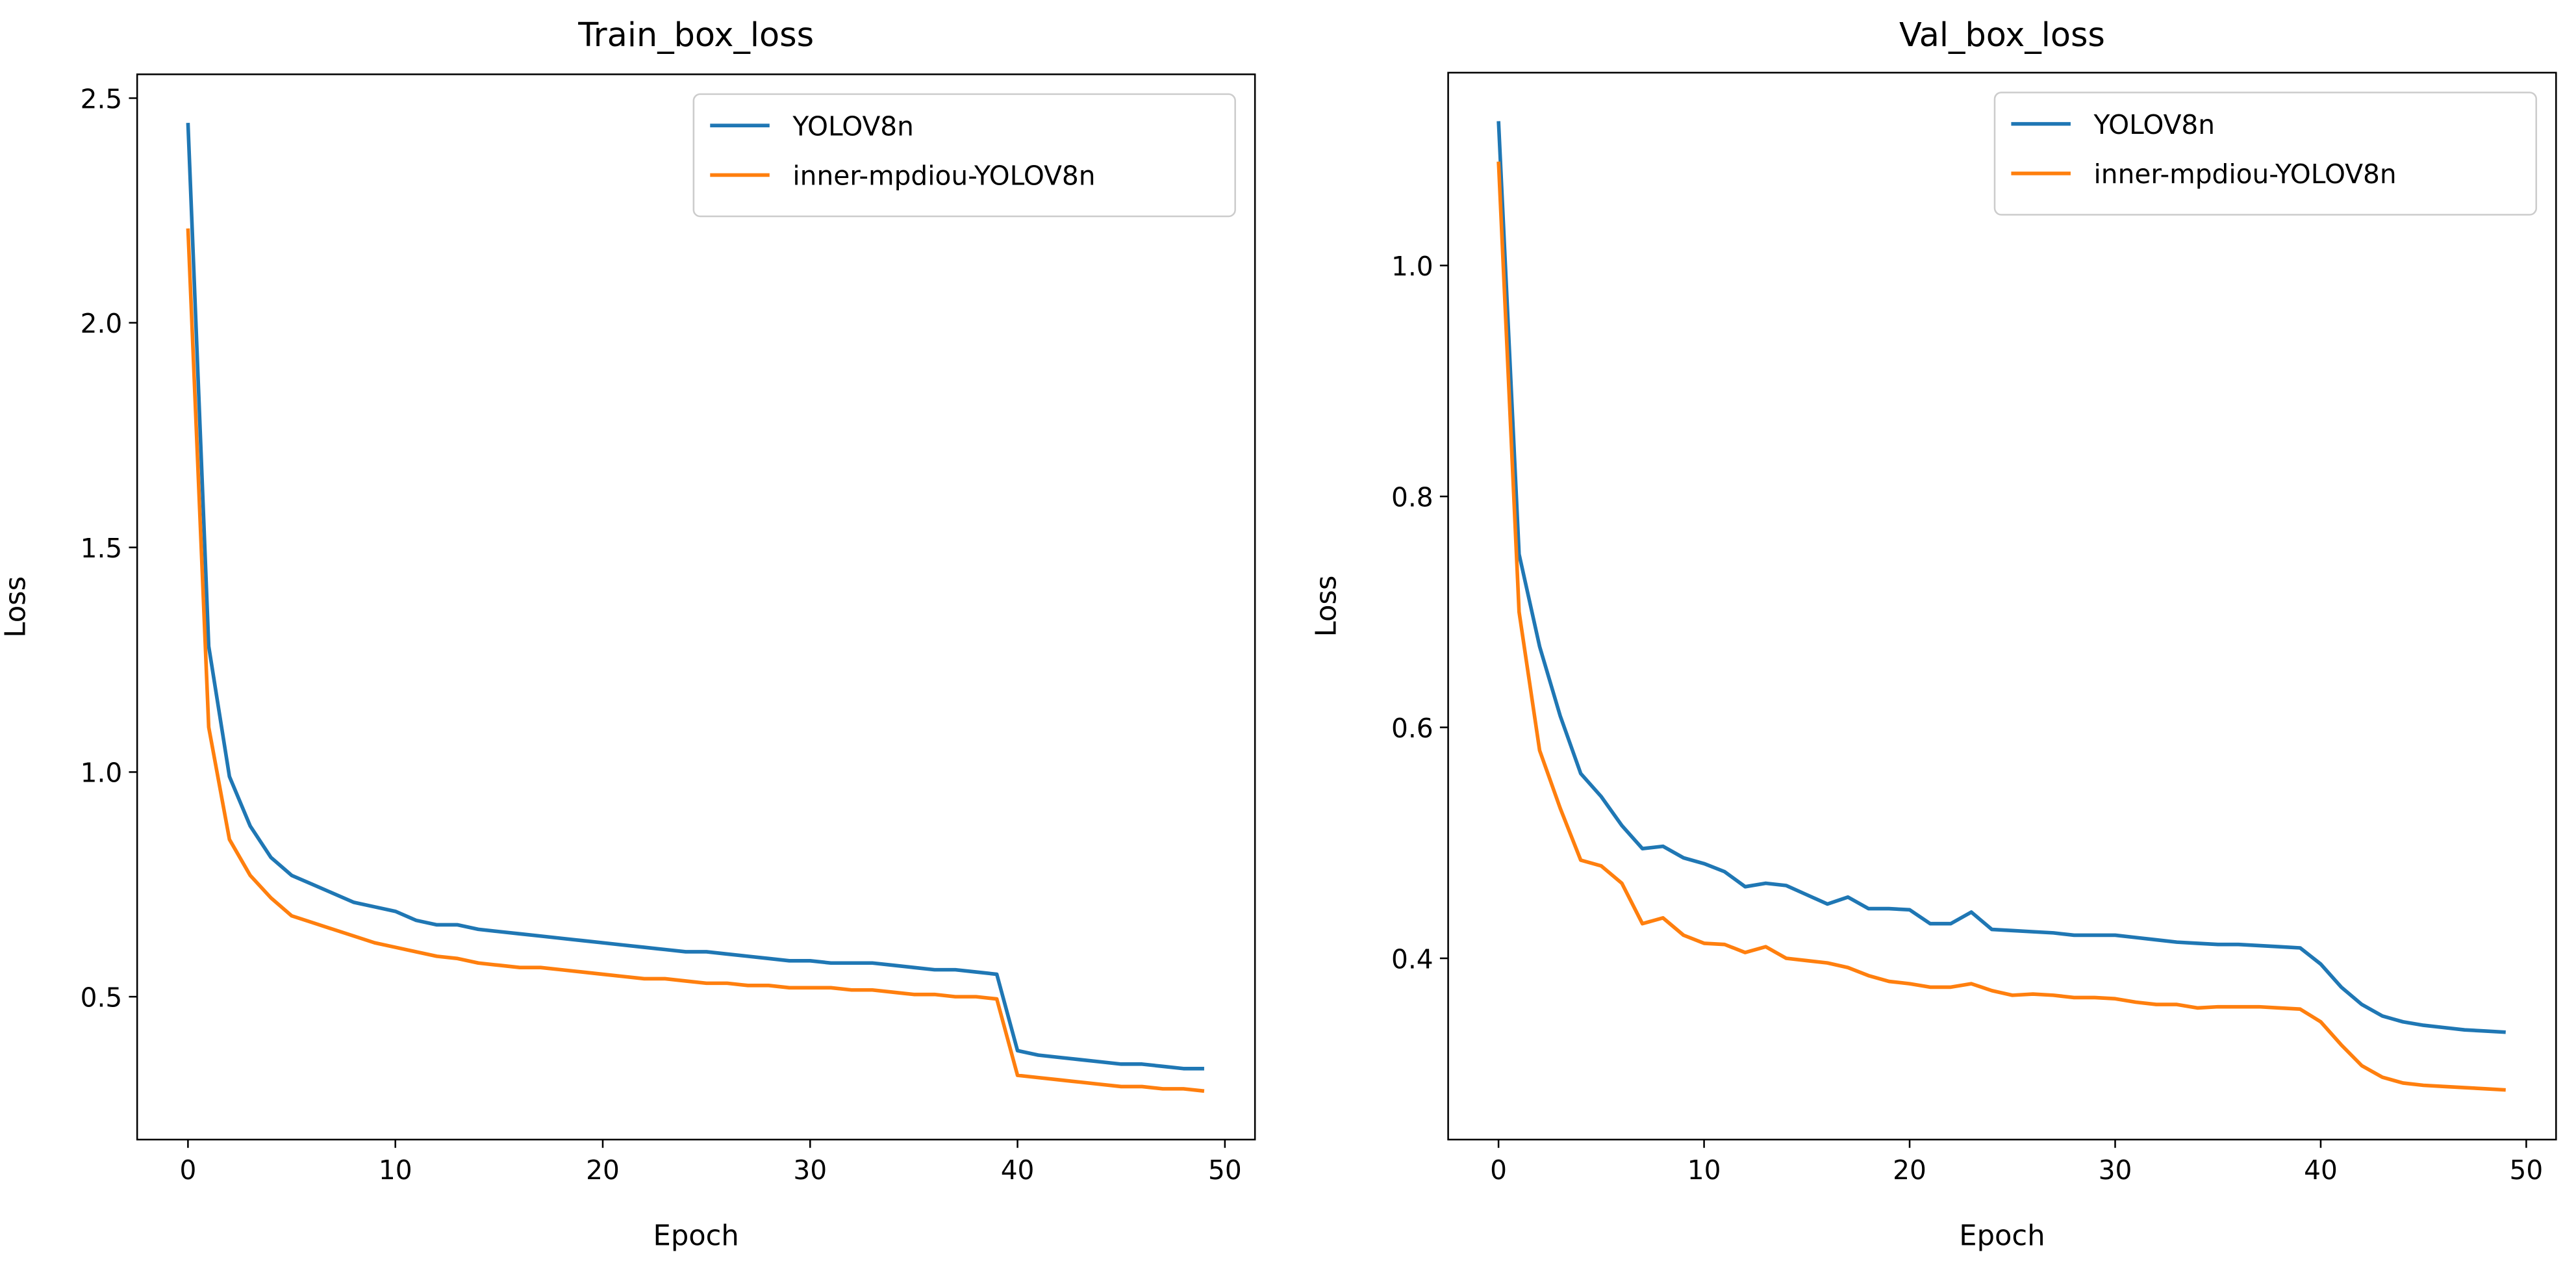 This screenshot has width=2576, height=1276. I want to click on y-tick-label: 2.0, so click(102, 323).